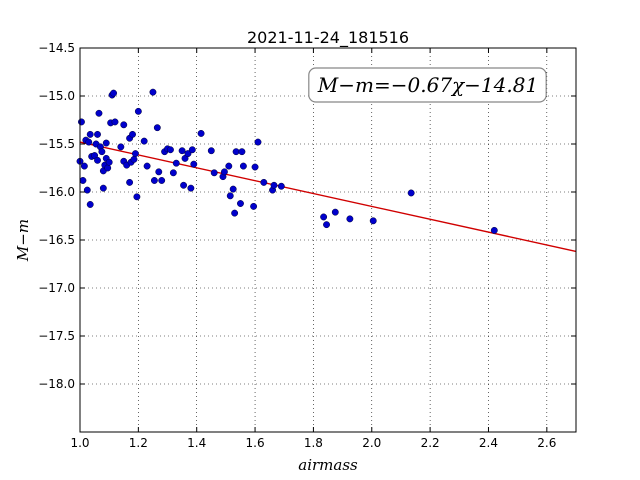 The height and width of the screenshot is (480, 640). What do you see at coordinates (56, 144) in the screenshot?
I see `y-tick-label: −15.5` at bounding box center [56, 144].